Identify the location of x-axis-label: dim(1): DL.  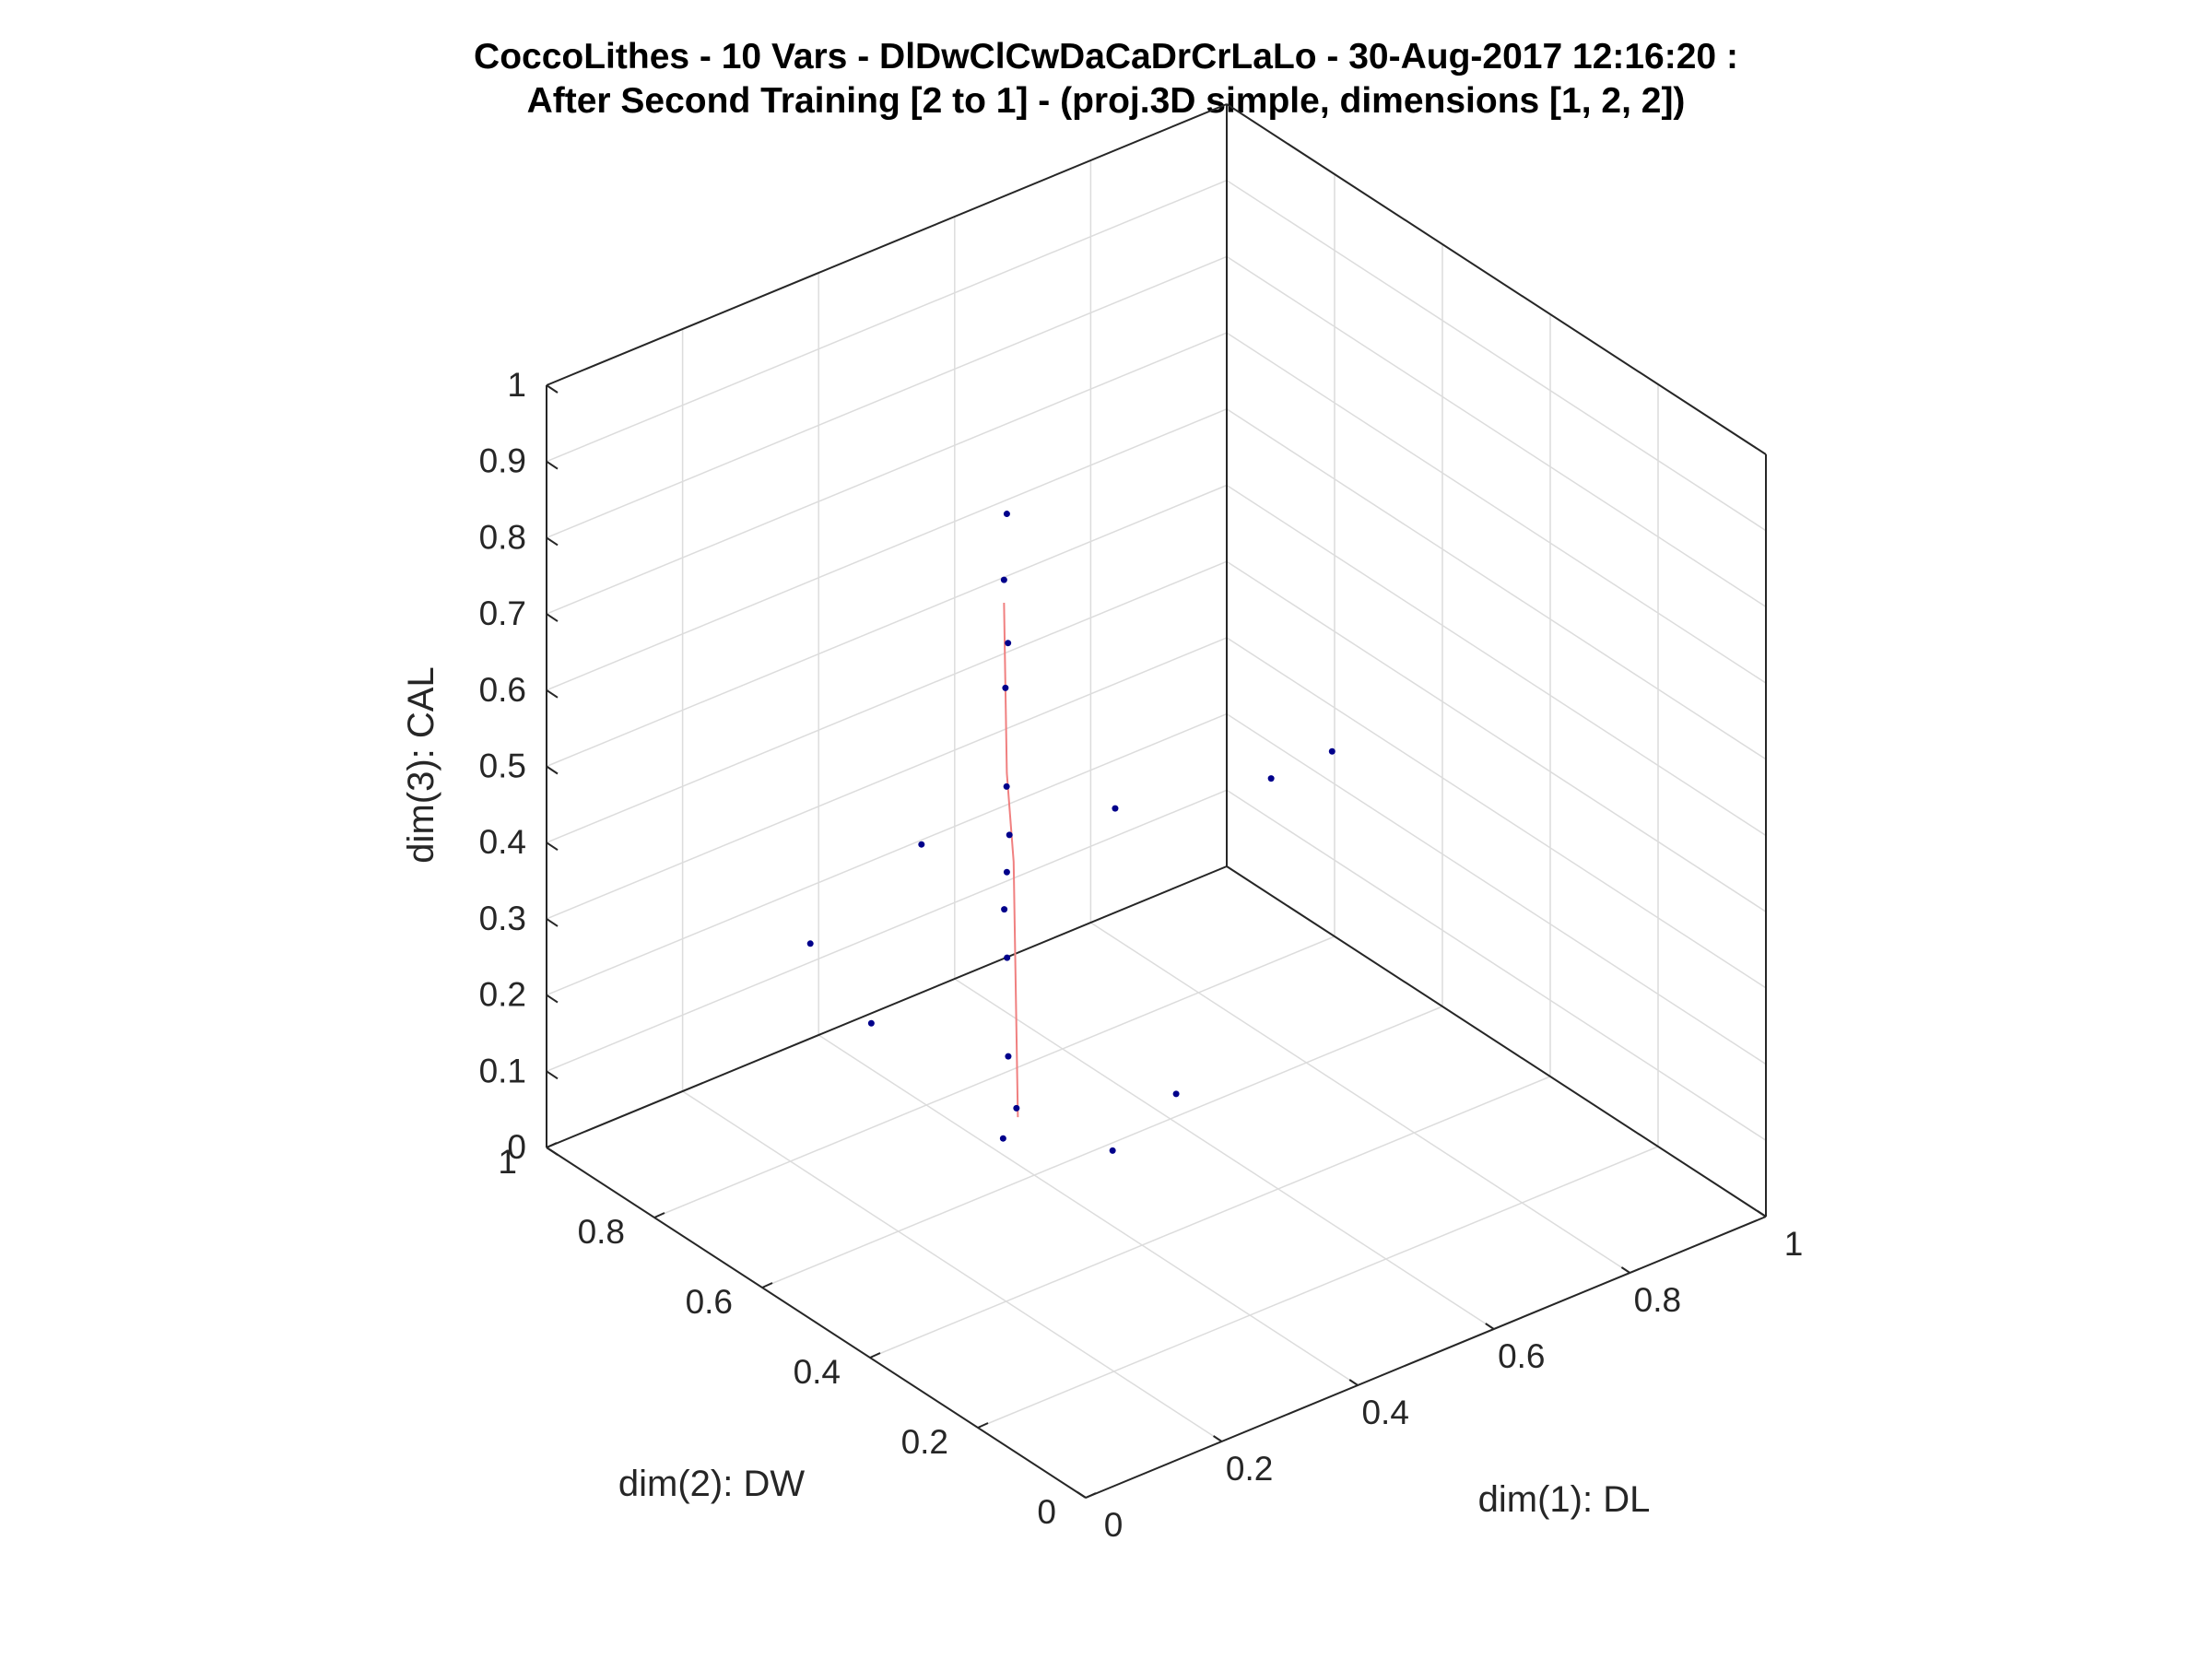
(1564, 1499).